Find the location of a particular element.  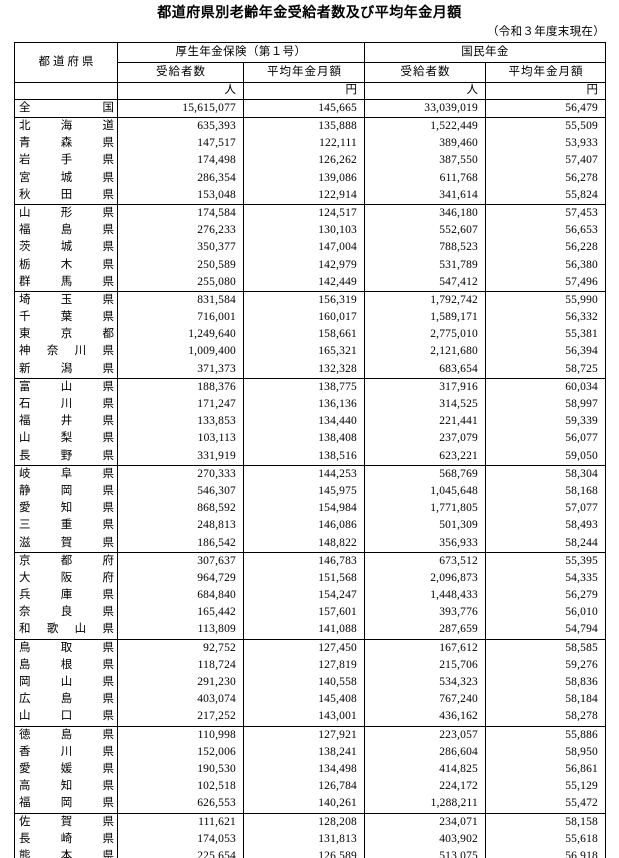

prefecture-cell: 岡山県 is located at coordinates (66, 683).